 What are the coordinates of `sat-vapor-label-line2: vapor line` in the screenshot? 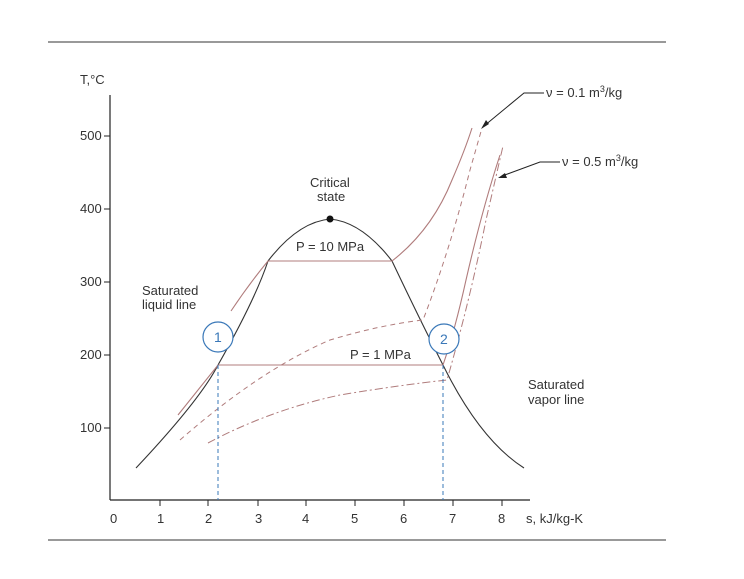 It's located at (556, 399).